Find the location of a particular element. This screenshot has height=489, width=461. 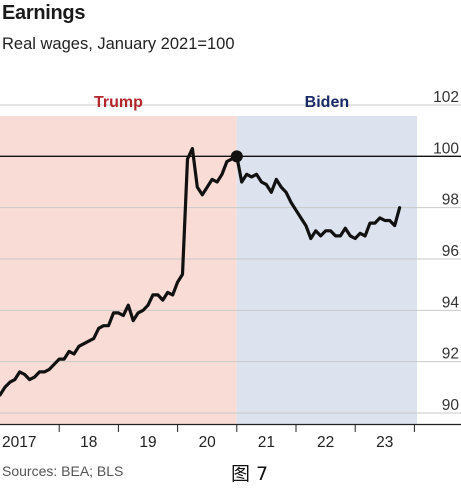

y-axis-ticks: 90 92 94 96 98 100 102 is located at coordinates (446, 251).